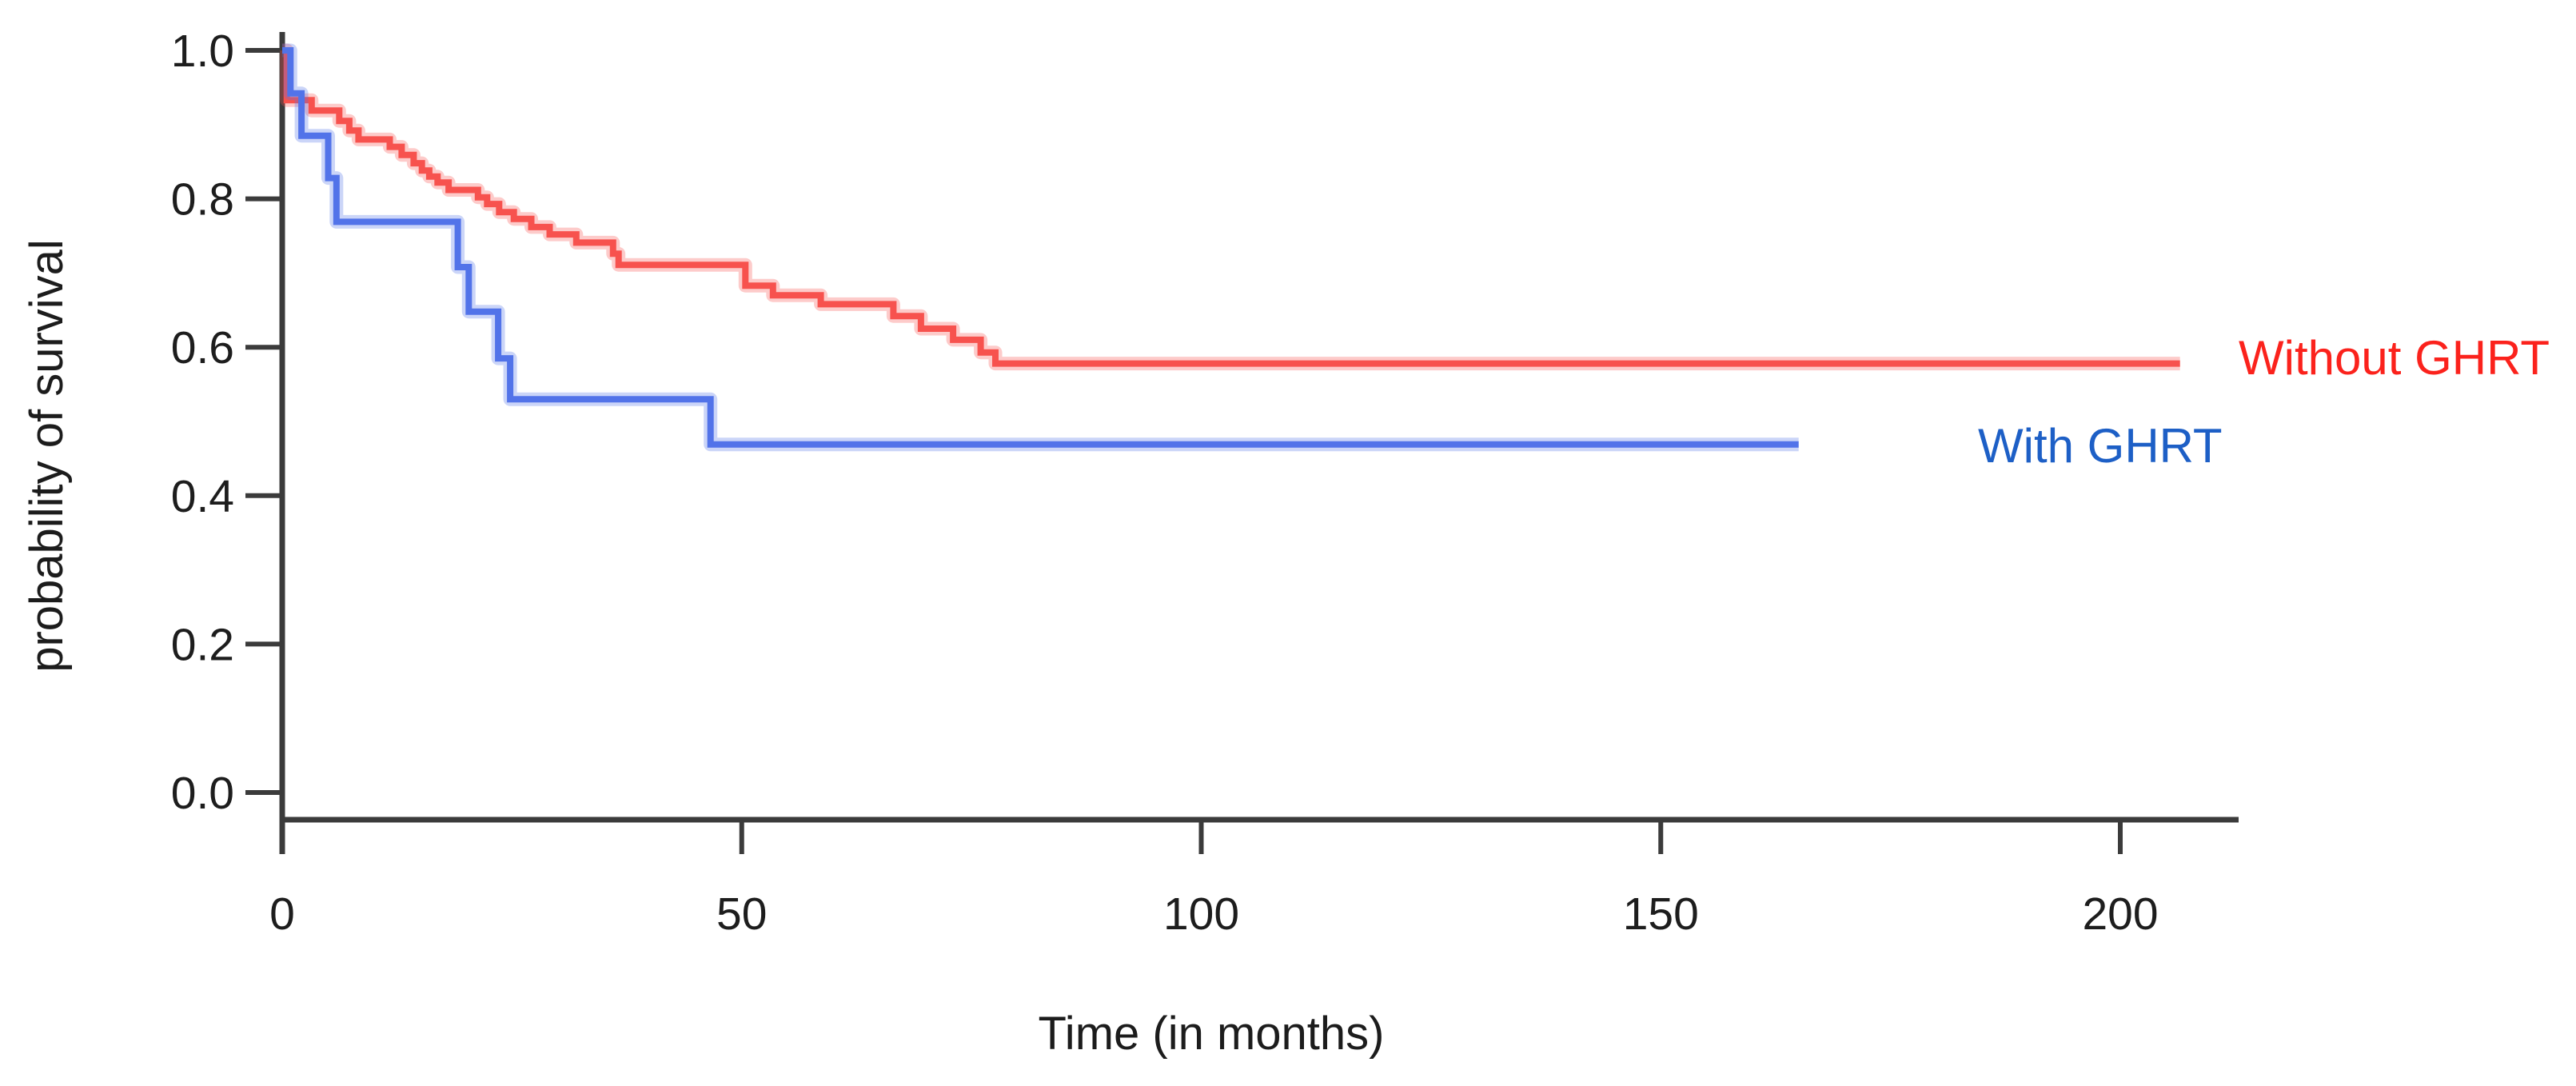 Image resolution: width=2576 pixels, height=1086 pixels. Describe the element at coordinates (1212, 1034) in the screenshot. I see `x-axis-title: Time (in months)` at that location.